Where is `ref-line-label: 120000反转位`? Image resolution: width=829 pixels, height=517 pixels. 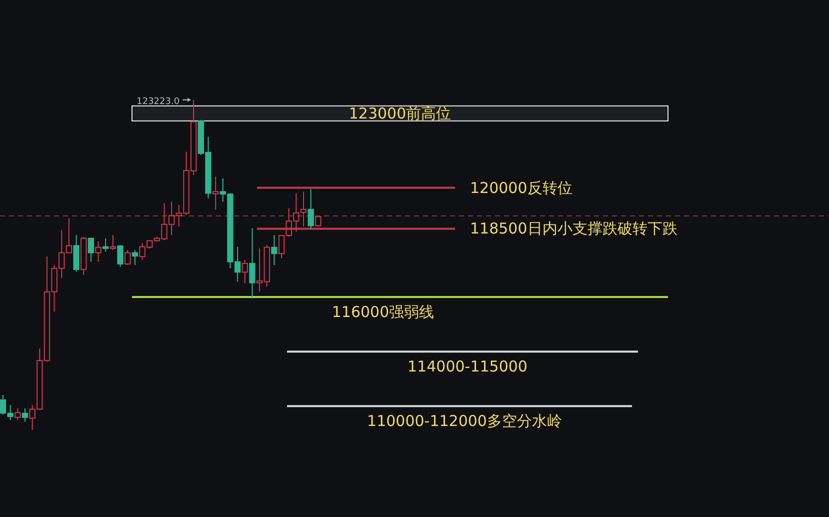 ref-line-label: 120000反转位 is located at coordinates (521, 187).